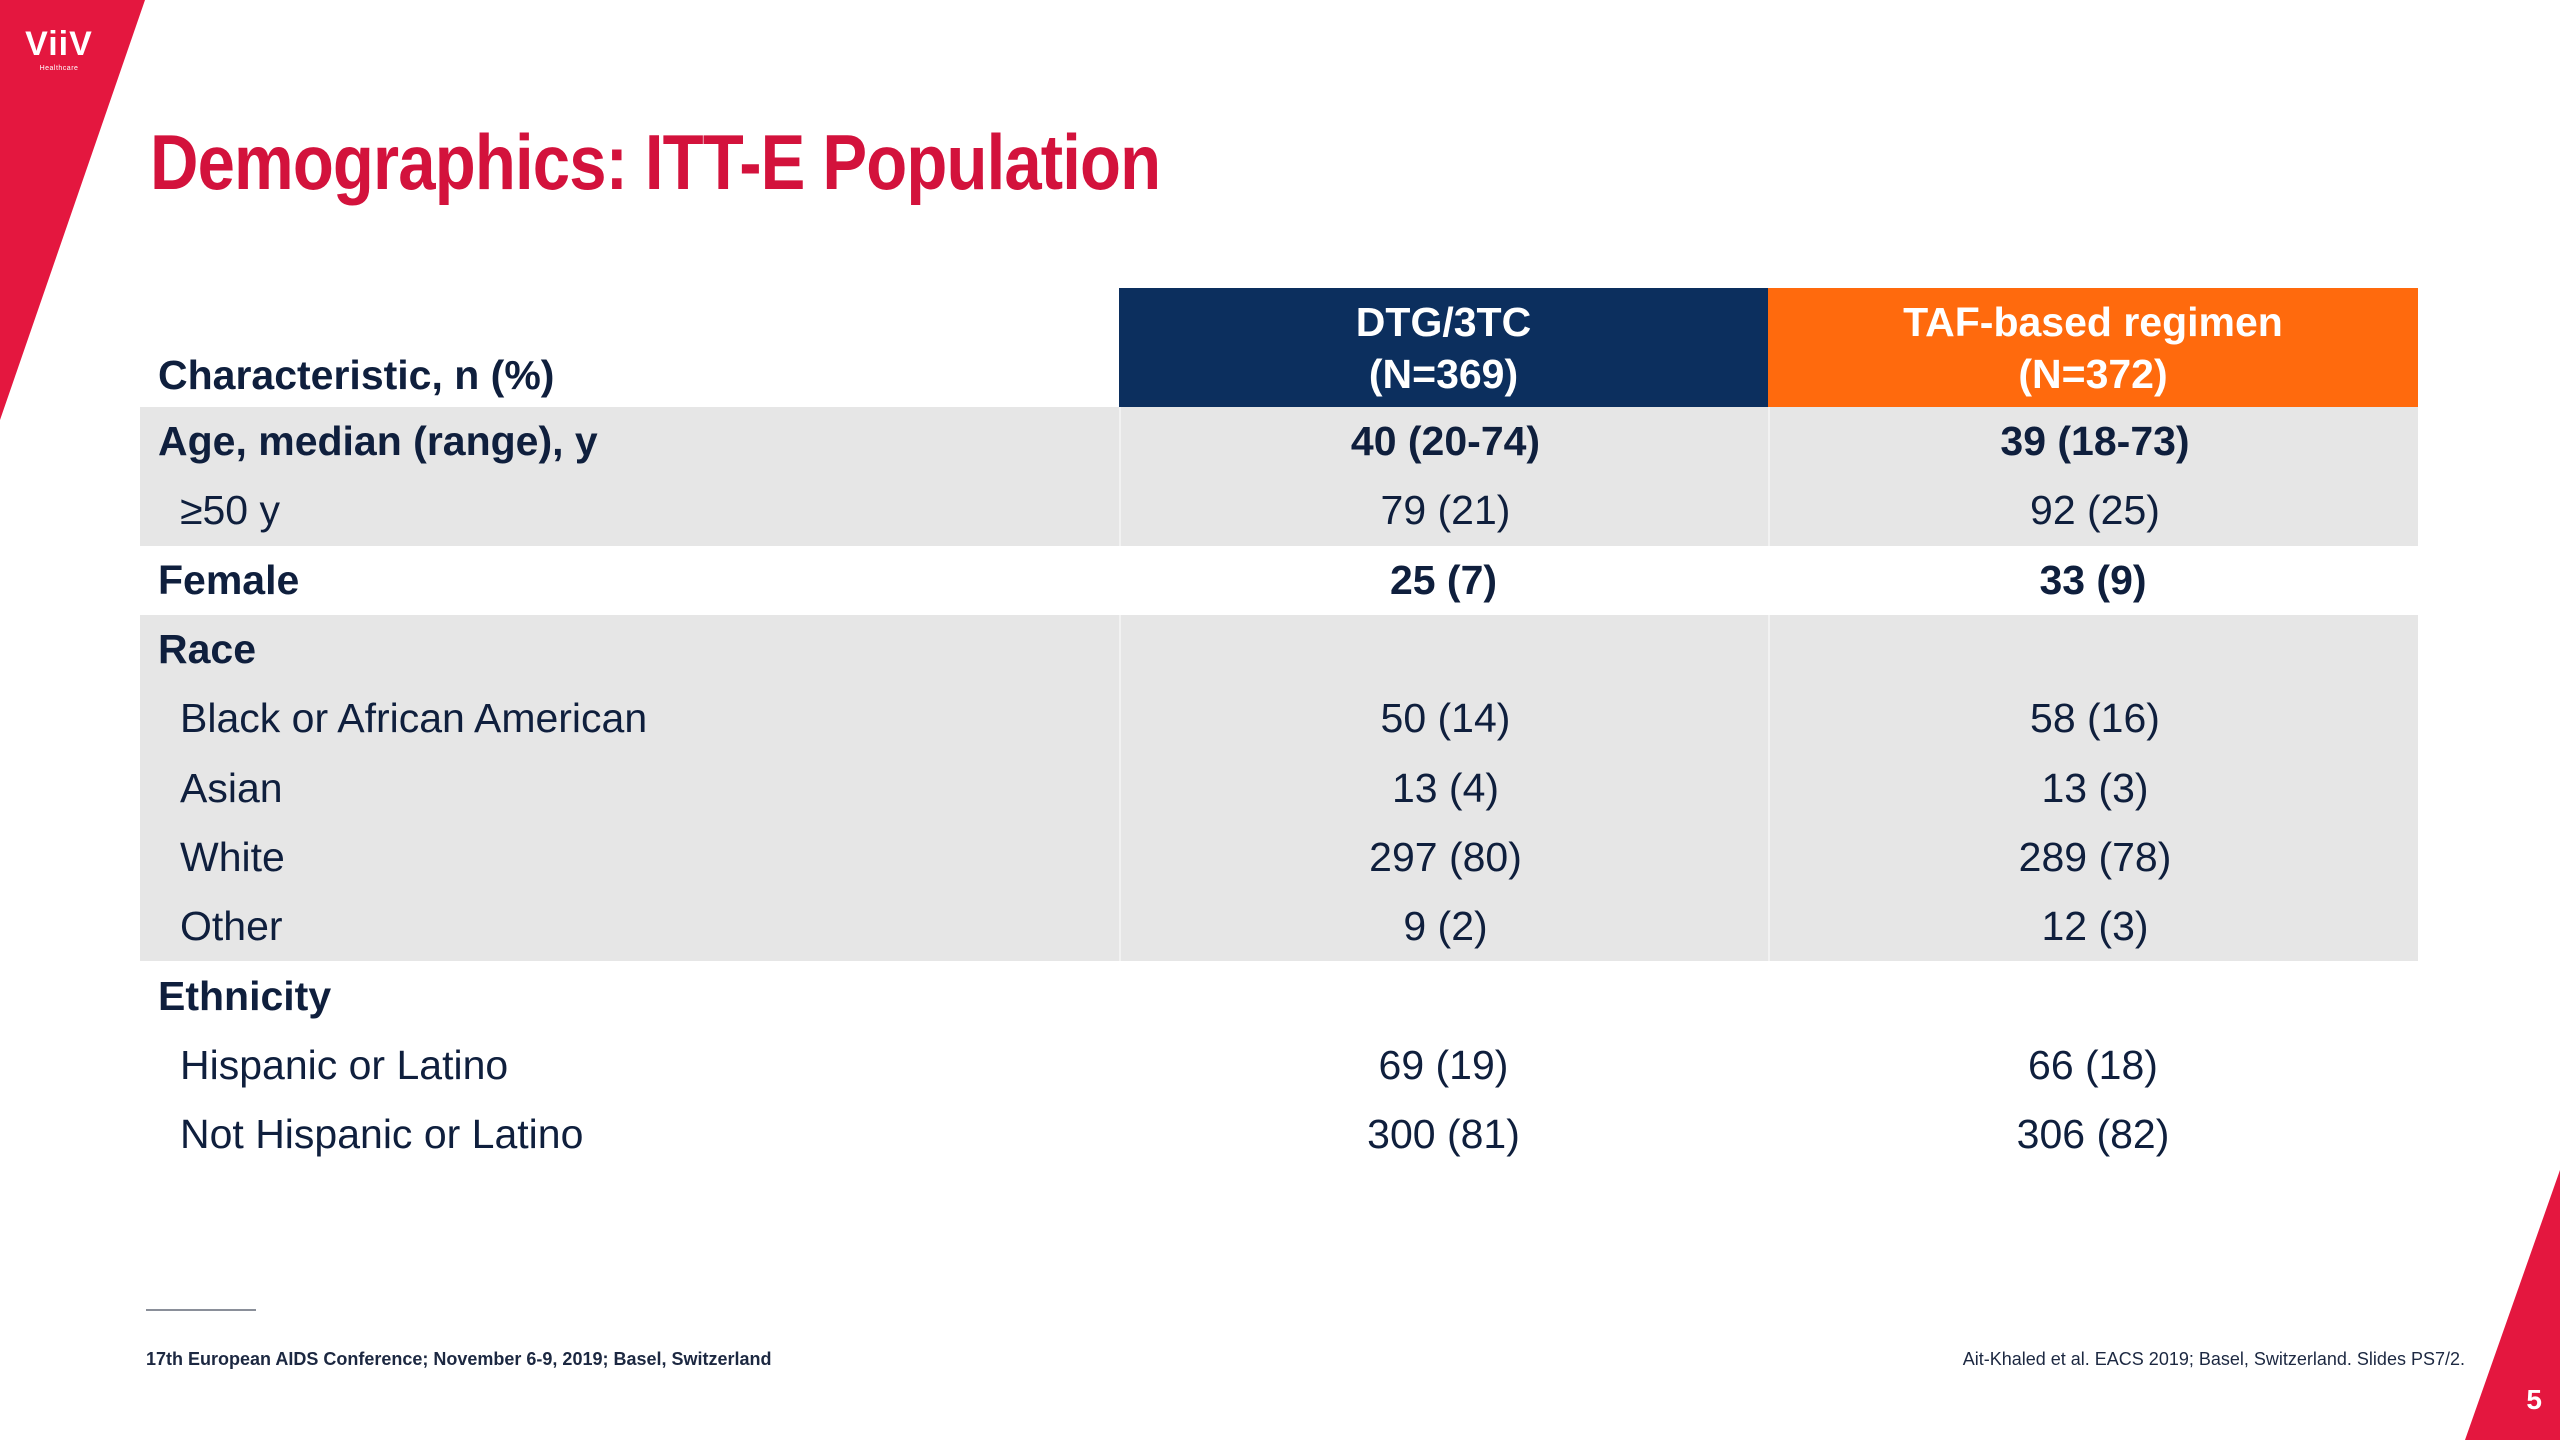  I want to click on page-number: 5, so click(2534, 1399).